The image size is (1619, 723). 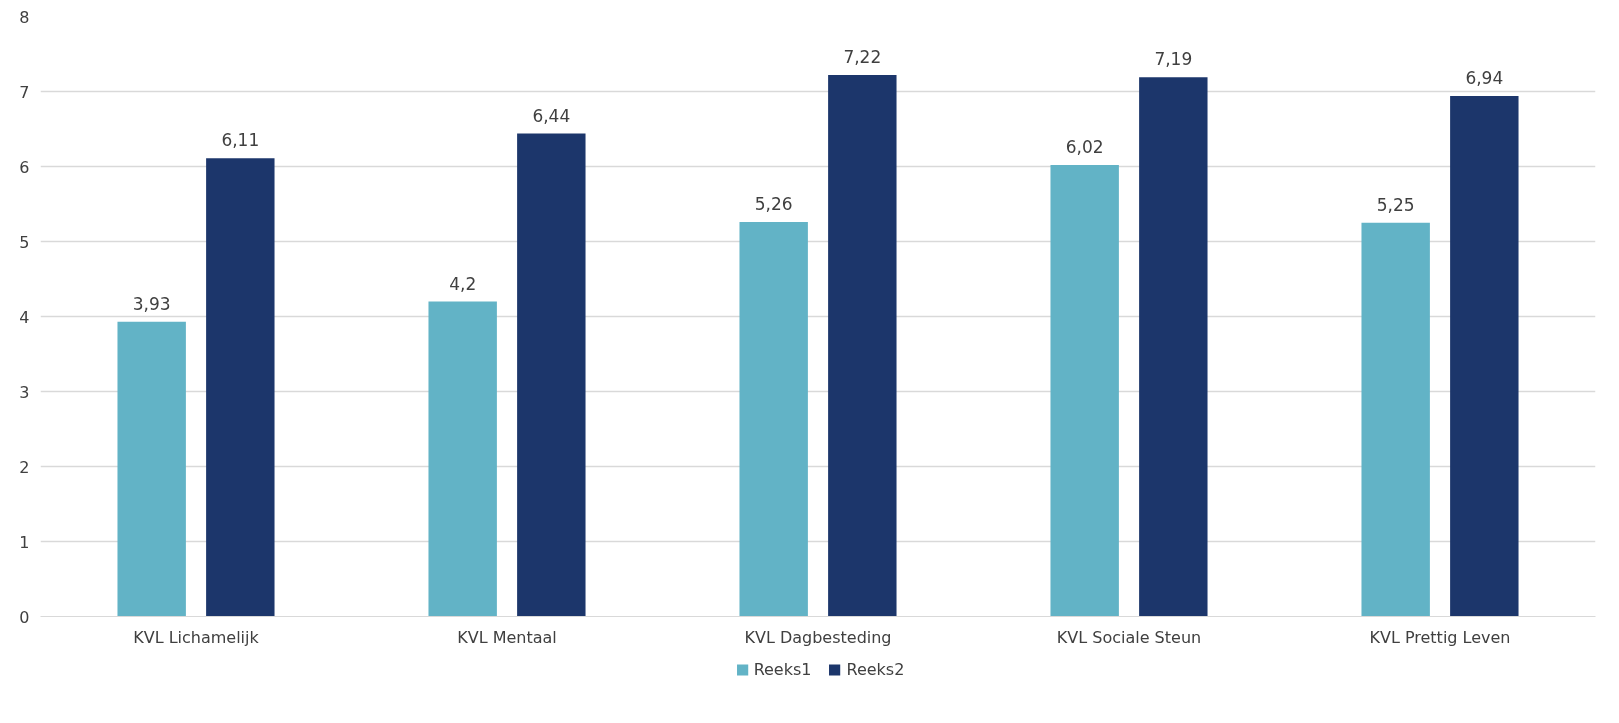 I want to click on data-label: 4,2, so click(x=463, y=283).